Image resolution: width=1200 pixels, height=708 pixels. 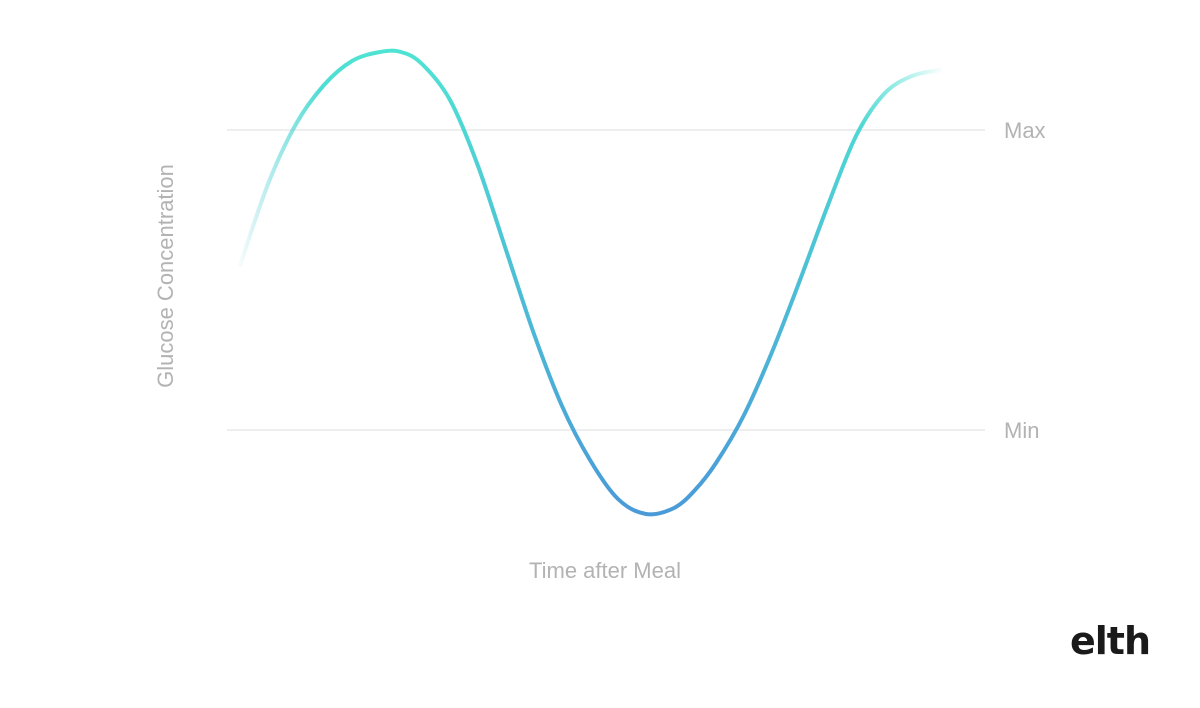 What do you see at coordinates (1025, 130) in the screenshot?
I see `max-label: Max` at bounding box center [1025, 130].